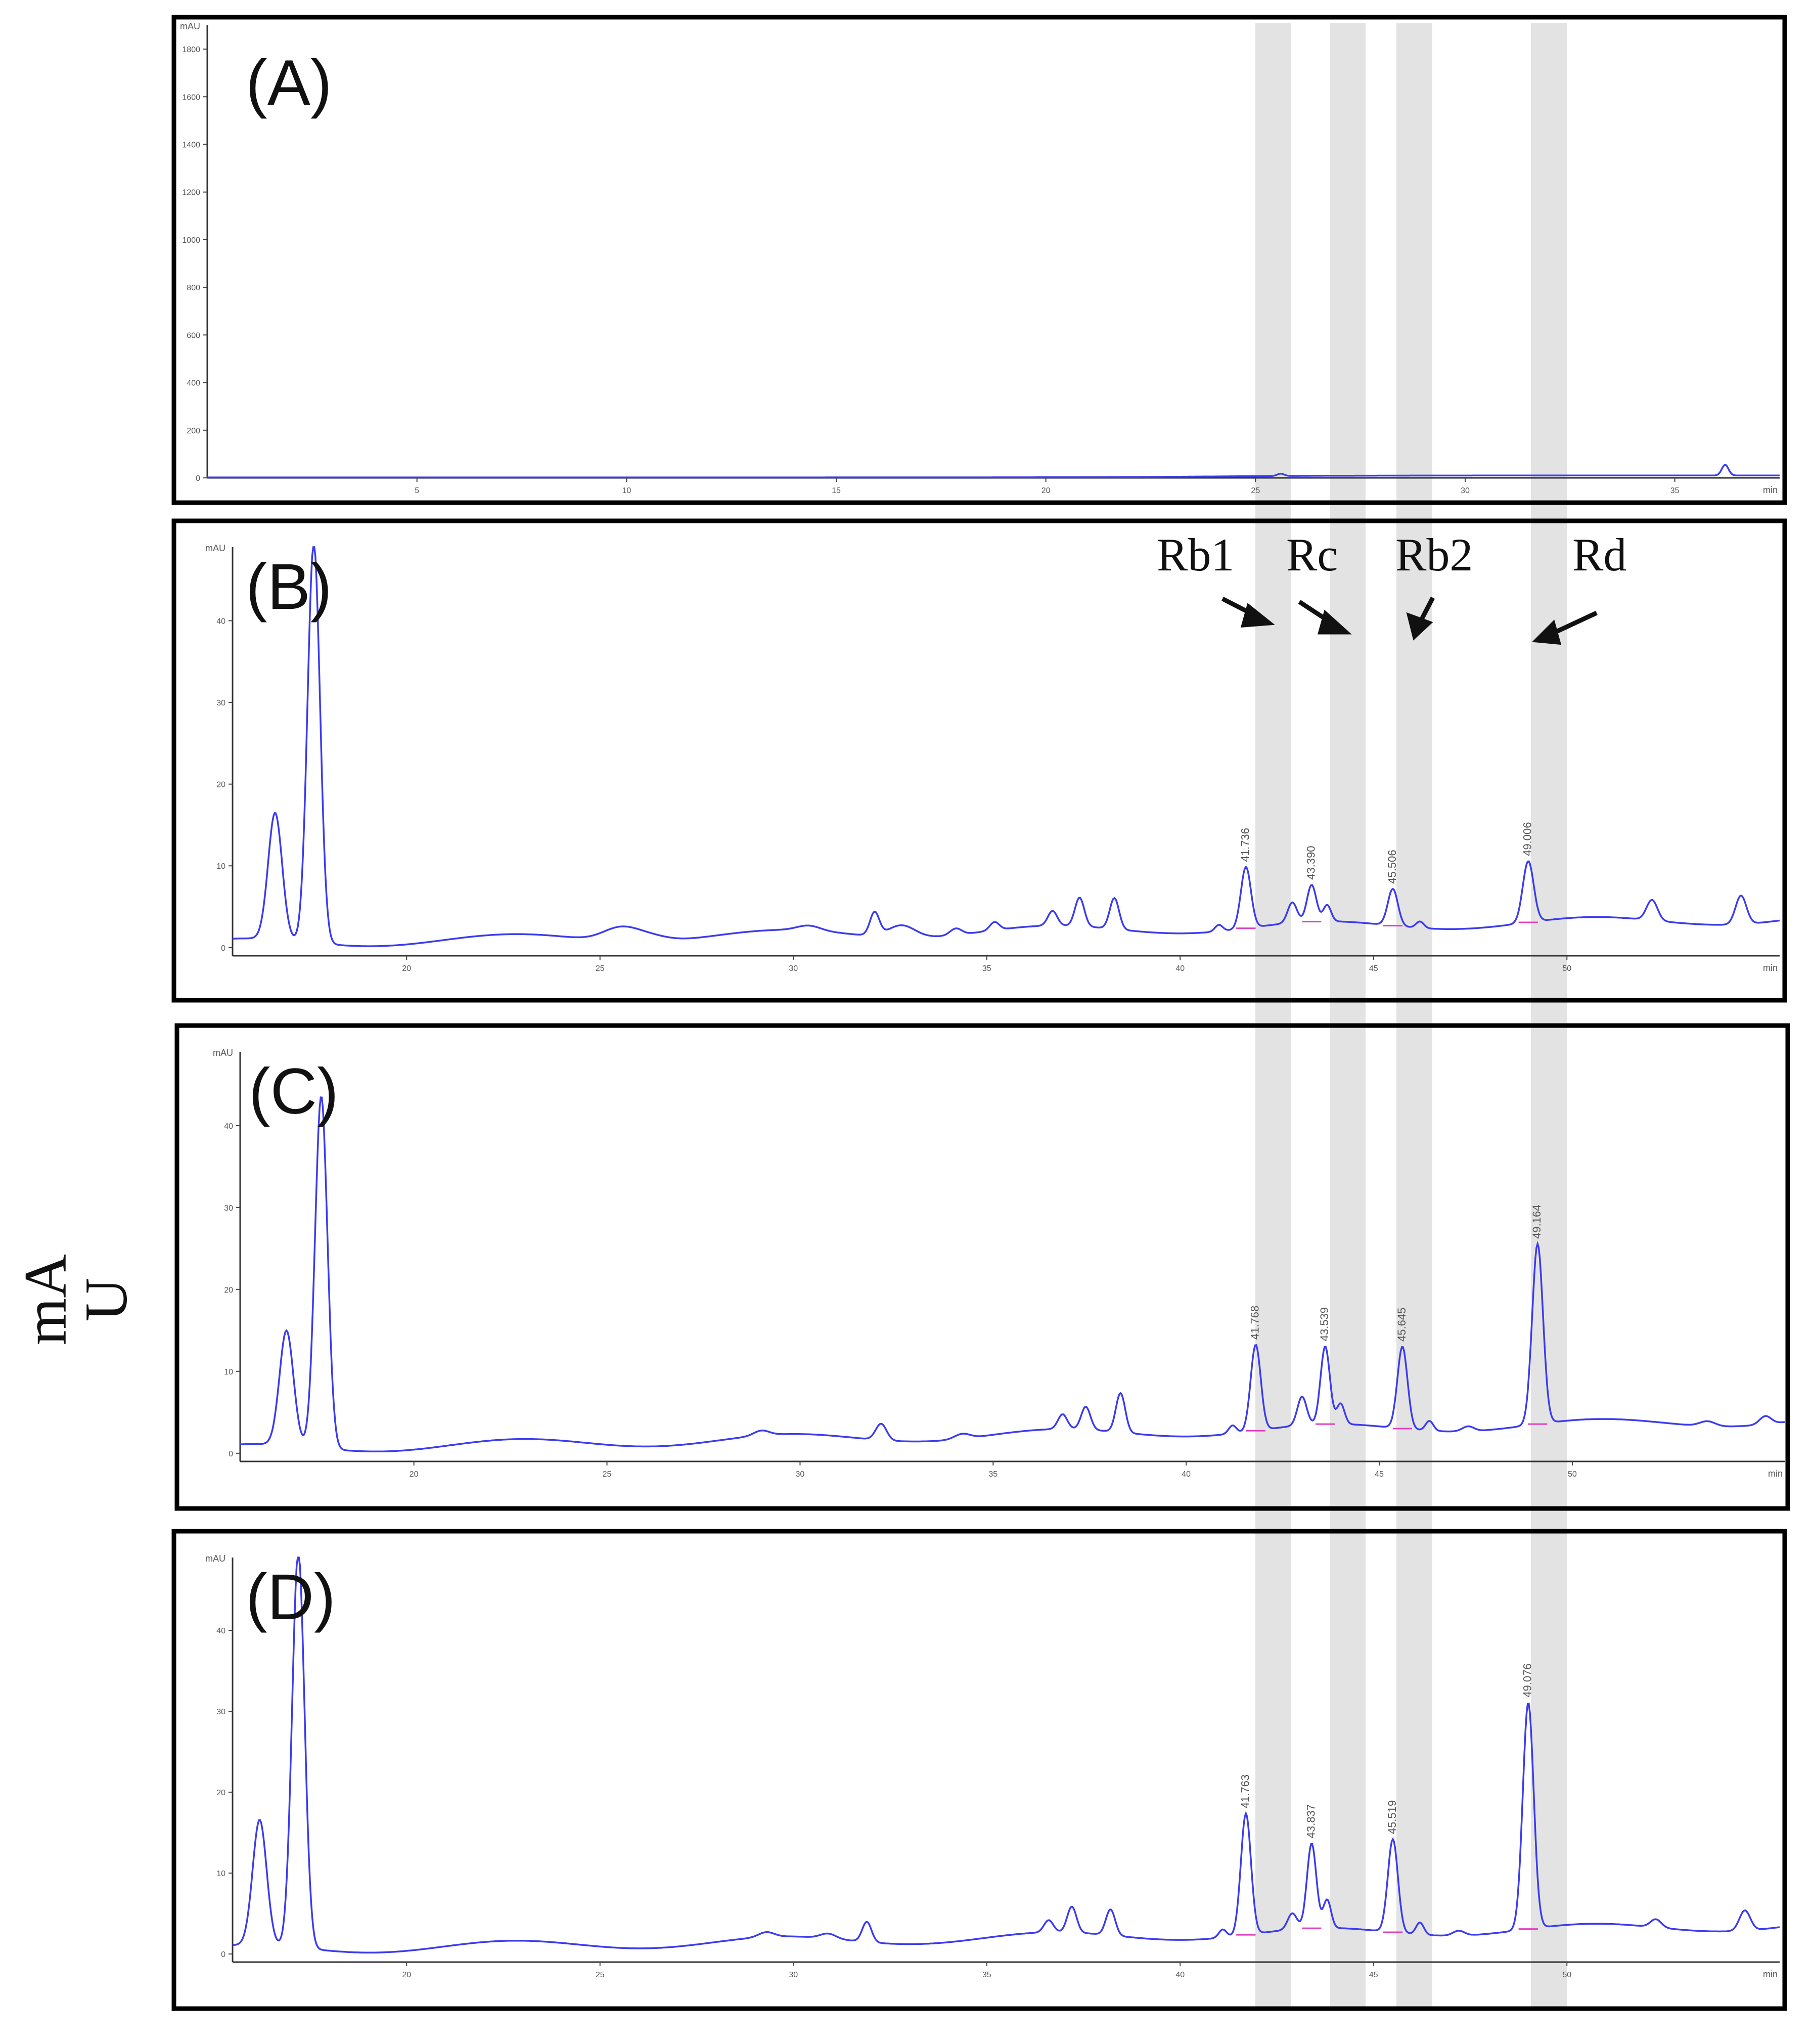 The height and width of the screenshot is (2044, 1812). Describe the element at coordinates (1391, 587) in the screenshot. I see `peak-annotations: Rb1 Rc Rb2 Rd` at that location.